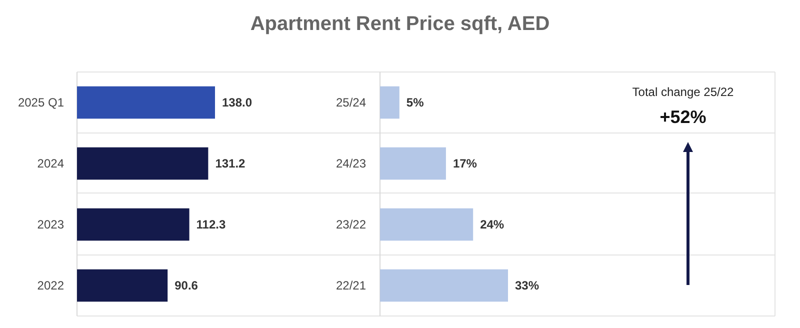  I want to click on chart-title: Apartment Rent Price sqft, AED, so click(400, 24).